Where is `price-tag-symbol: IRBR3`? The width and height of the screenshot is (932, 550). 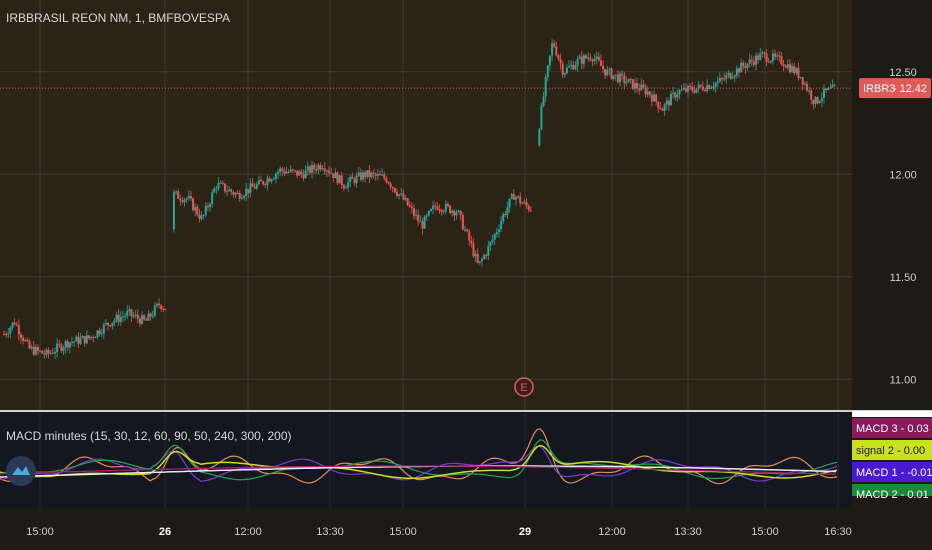 price-tag-symbol: IRBR3 is located at coordinates (879, 89).